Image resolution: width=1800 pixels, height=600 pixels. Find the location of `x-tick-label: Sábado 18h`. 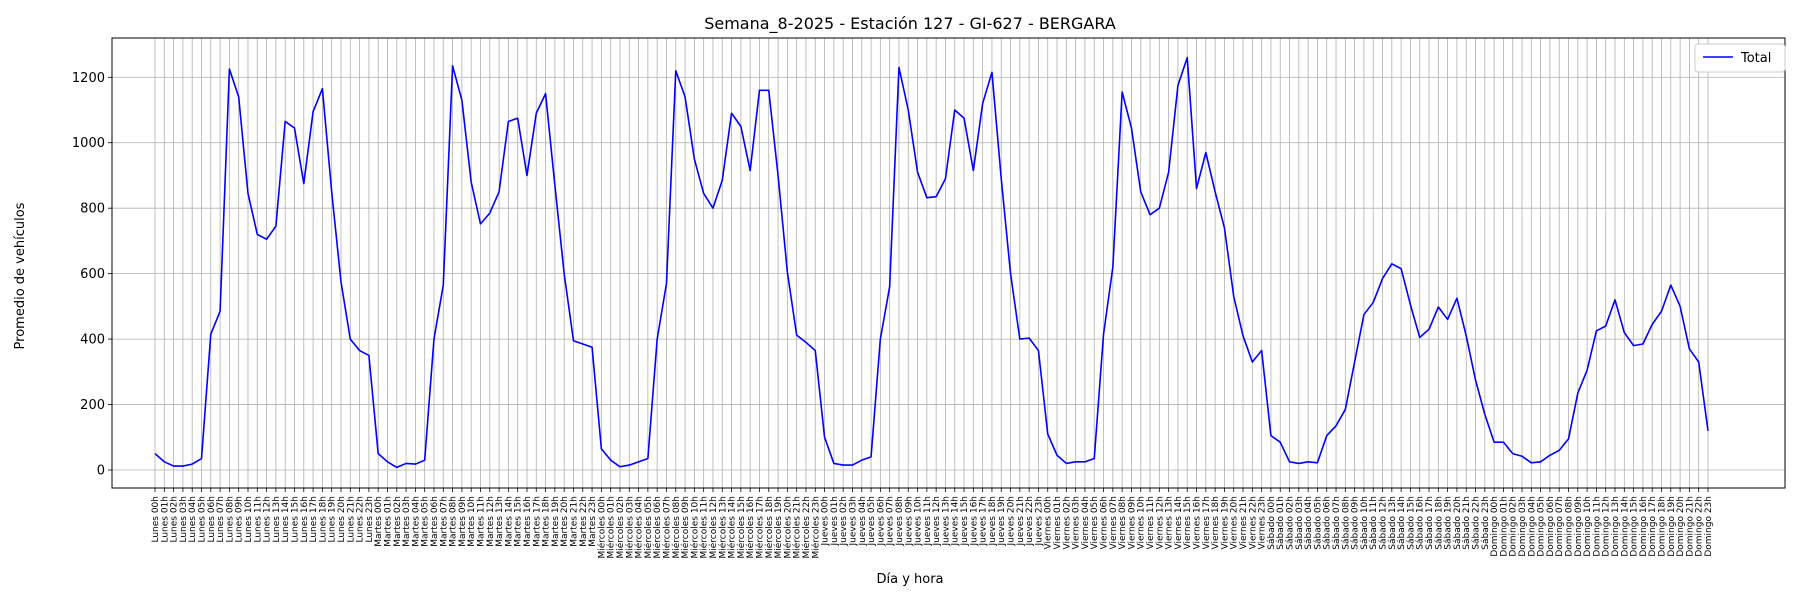

x-tick-label: Sábado 18h is located at coordinates (1439, 523).